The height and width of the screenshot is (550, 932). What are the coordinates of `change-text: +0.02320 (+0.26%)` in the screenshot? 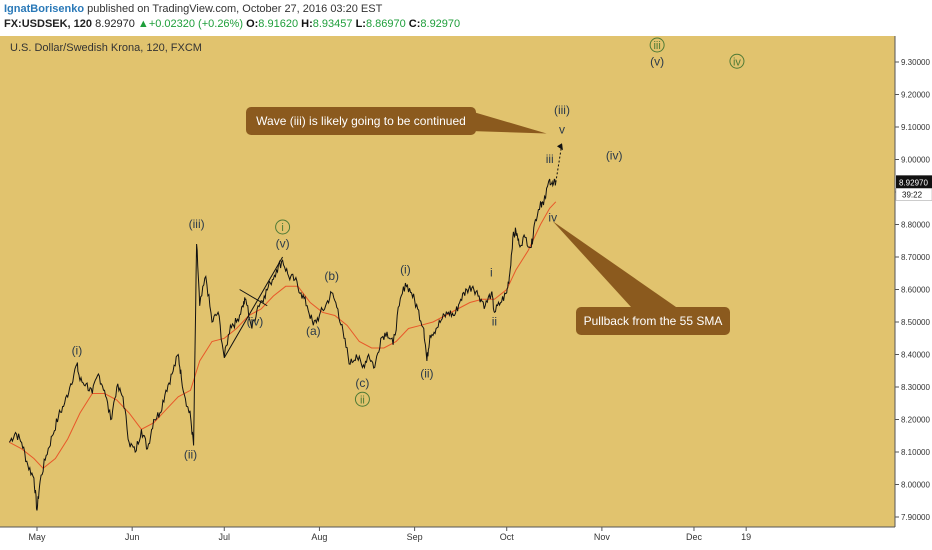 It's located at (195, 24).